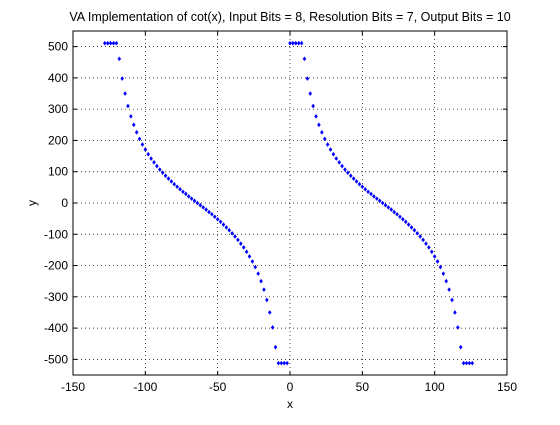 The height and width of the screenshot is (425, 560). I want to click on y-tick-label: -100, so click(56, 234).